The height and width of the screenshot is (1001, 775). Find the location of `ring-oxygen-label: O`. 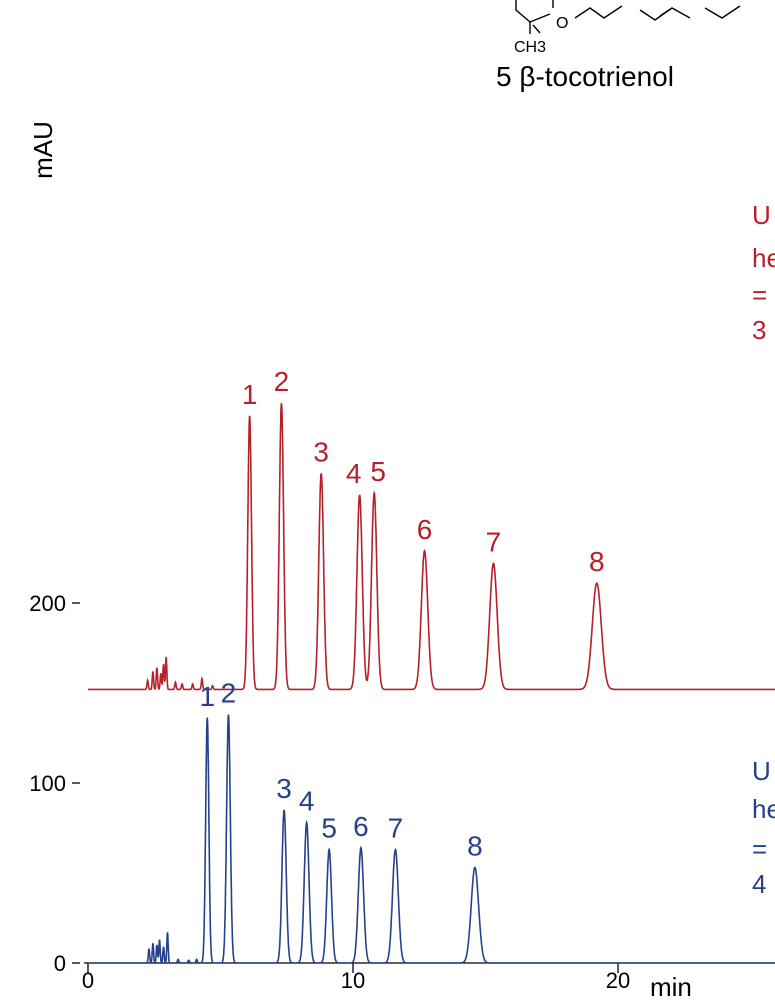

ring-oxygen-label: O is located at coordinates (562, 23).